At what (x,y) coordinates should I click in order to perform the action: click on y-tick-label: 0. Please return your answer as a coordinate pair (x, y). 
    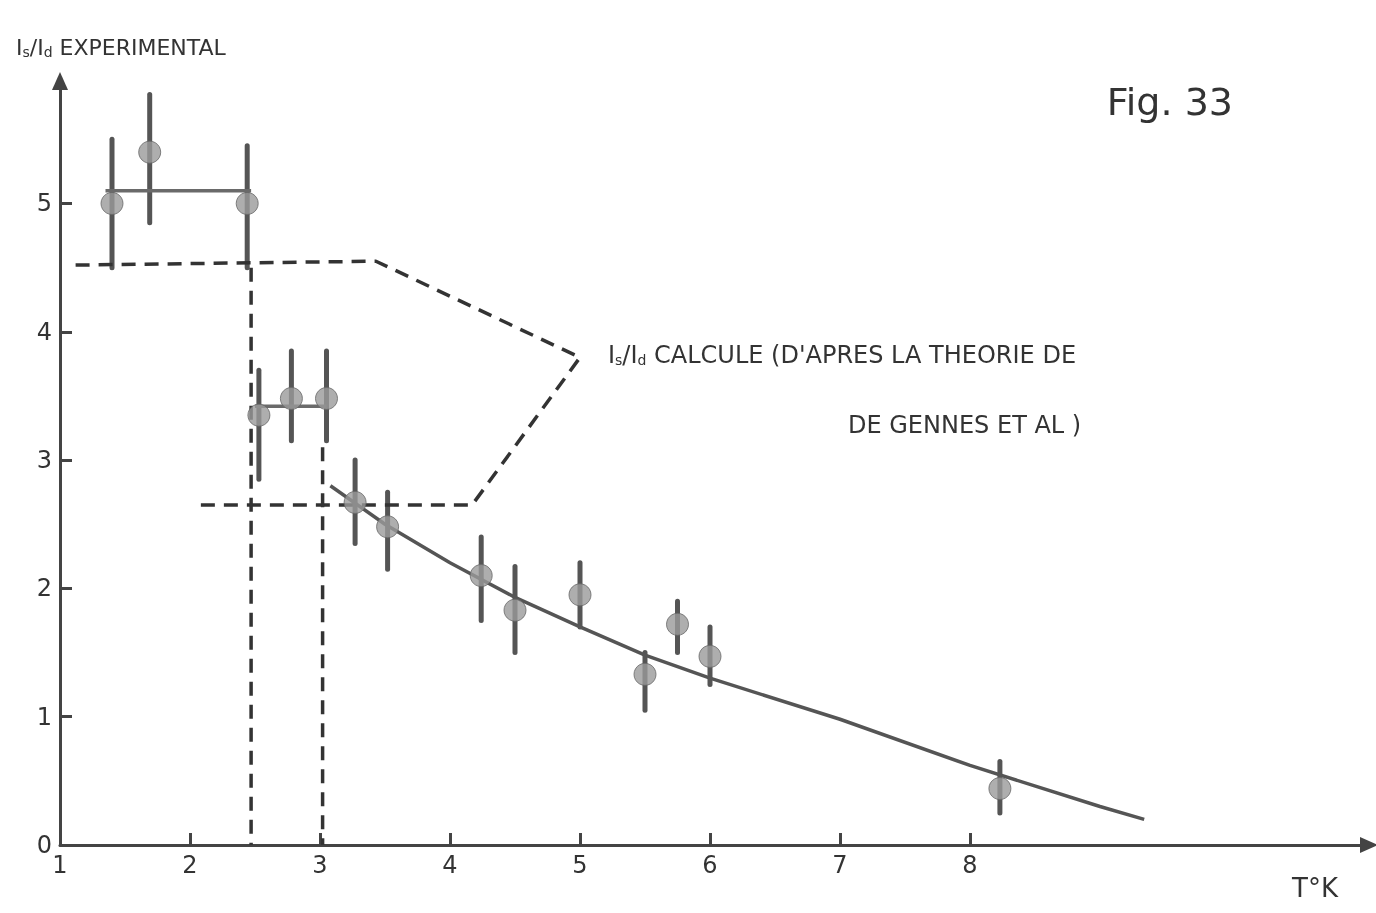
    Looking at the image, I should click on (44, 845).